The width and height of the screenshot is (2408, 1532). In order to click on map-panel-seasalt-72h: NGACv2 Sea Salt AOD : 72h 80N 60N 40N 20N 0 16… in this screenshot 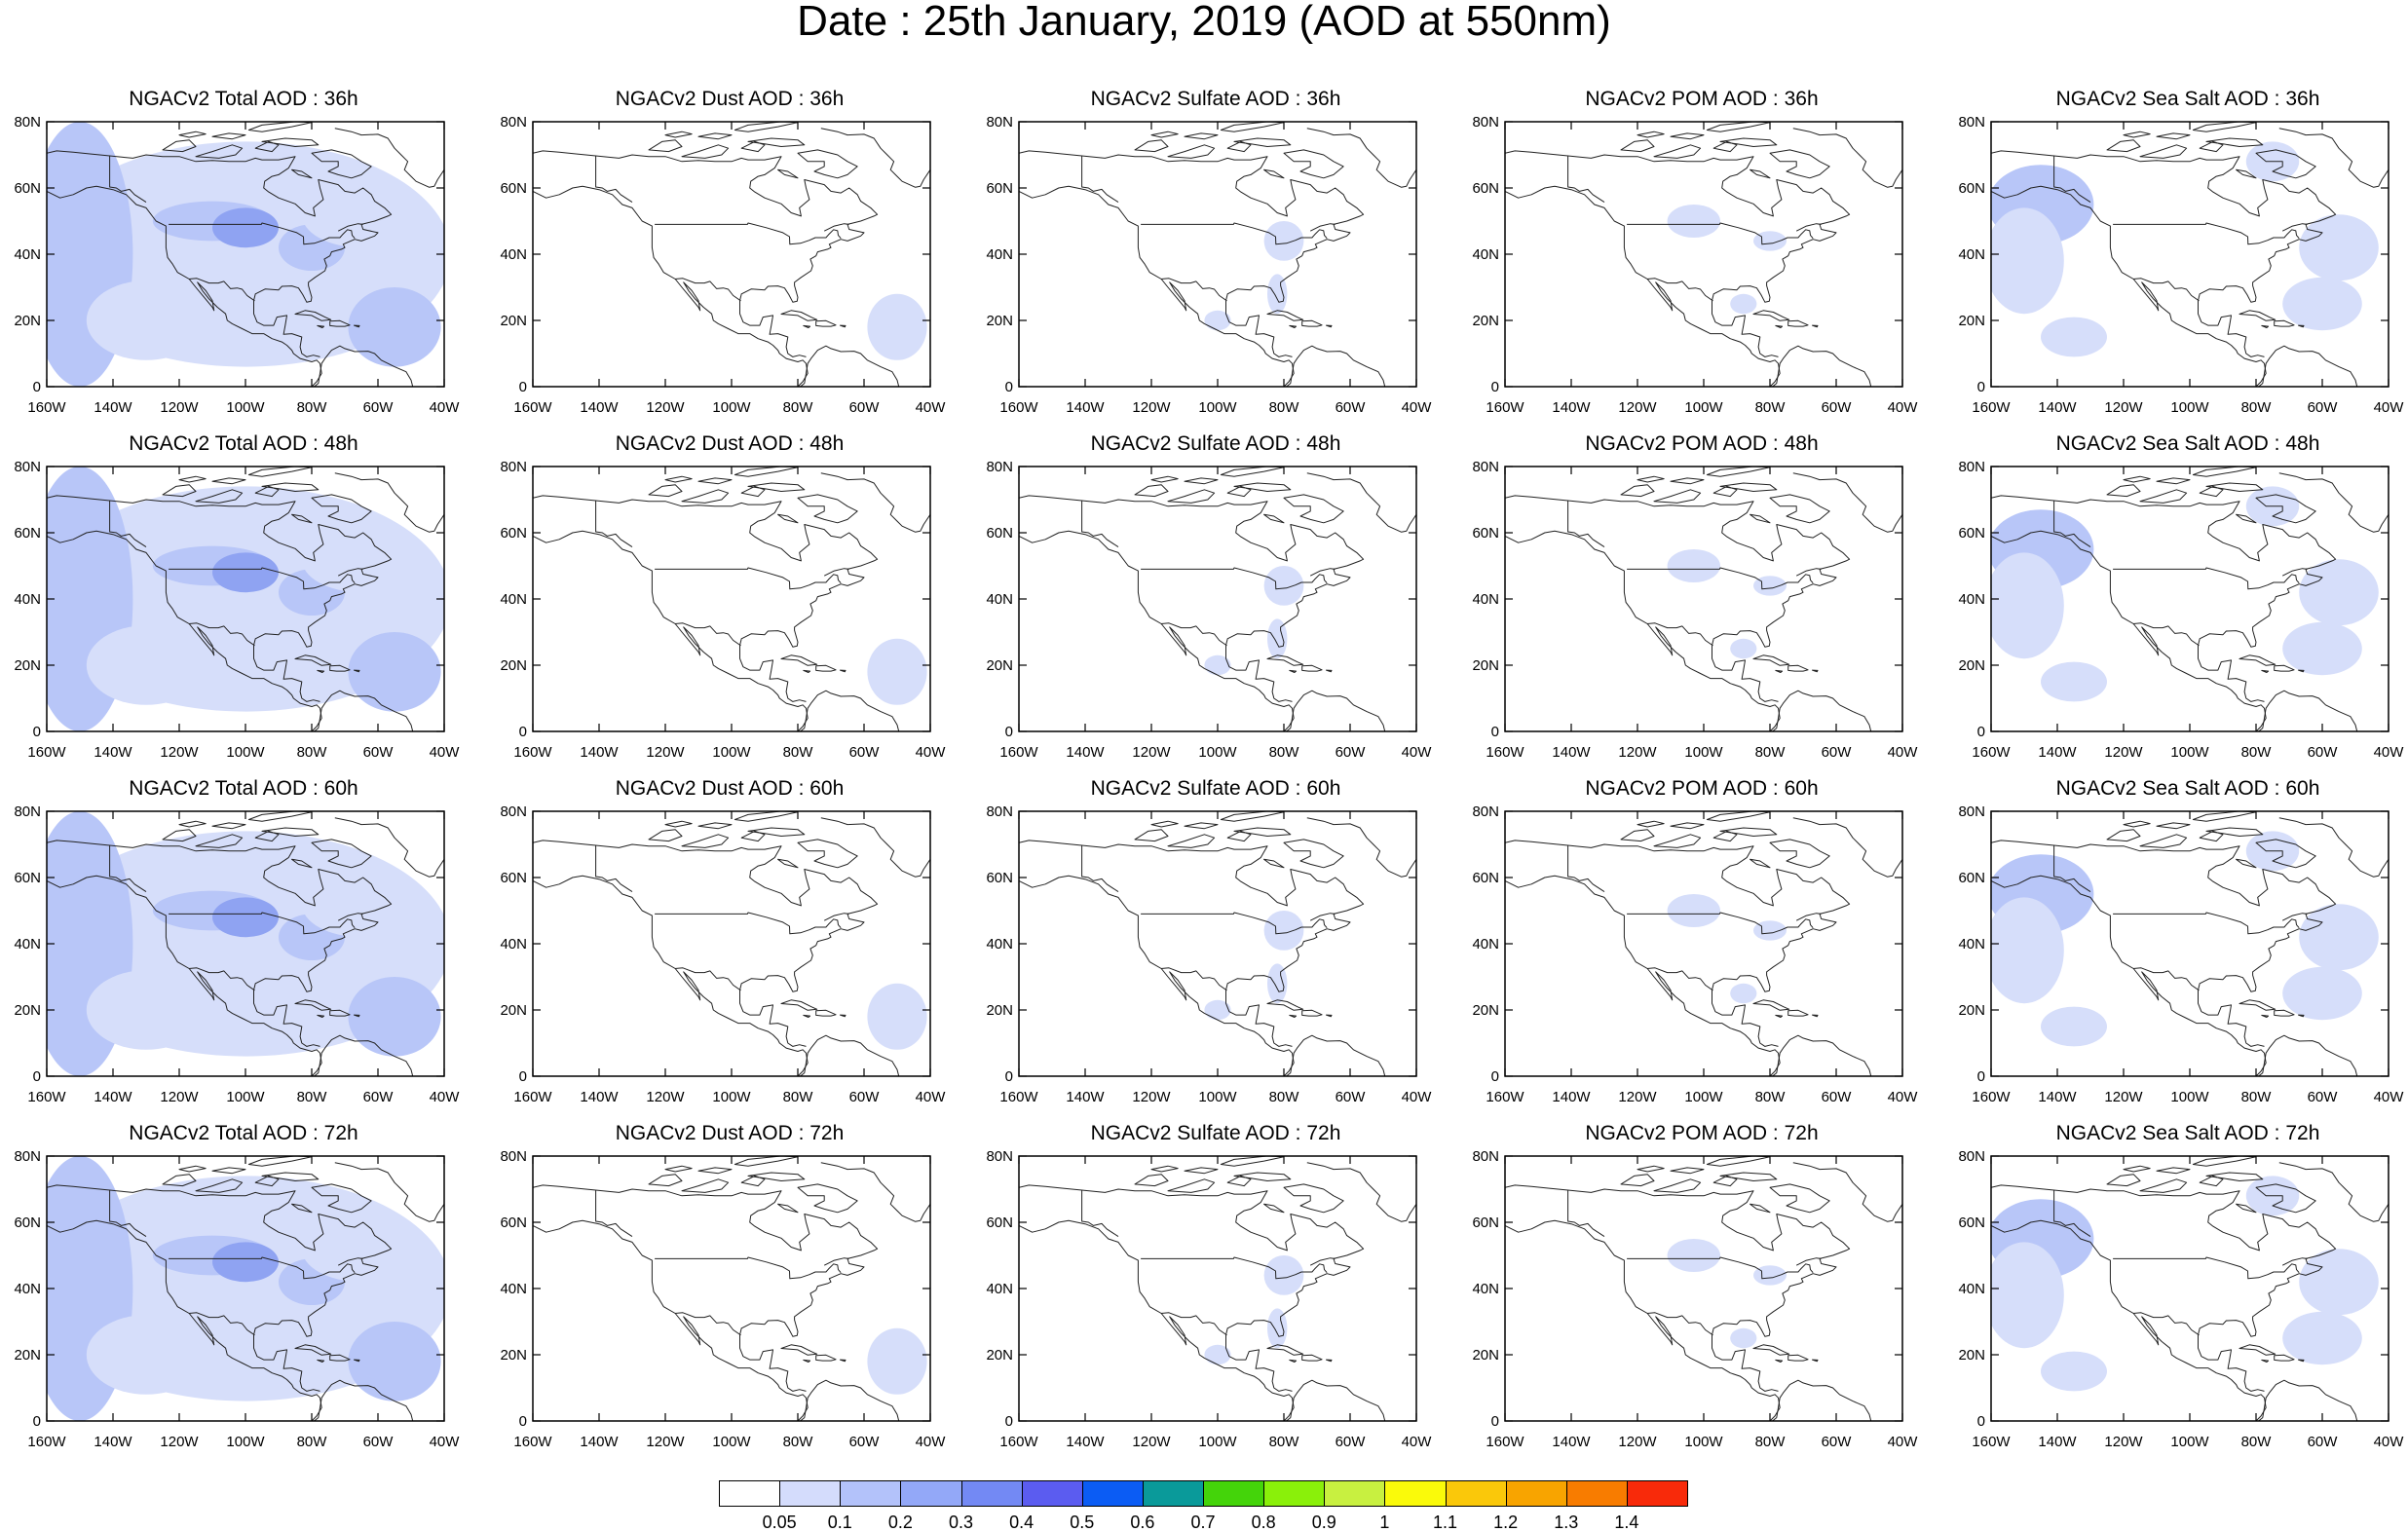, I will do `click(2176, 1242)`.